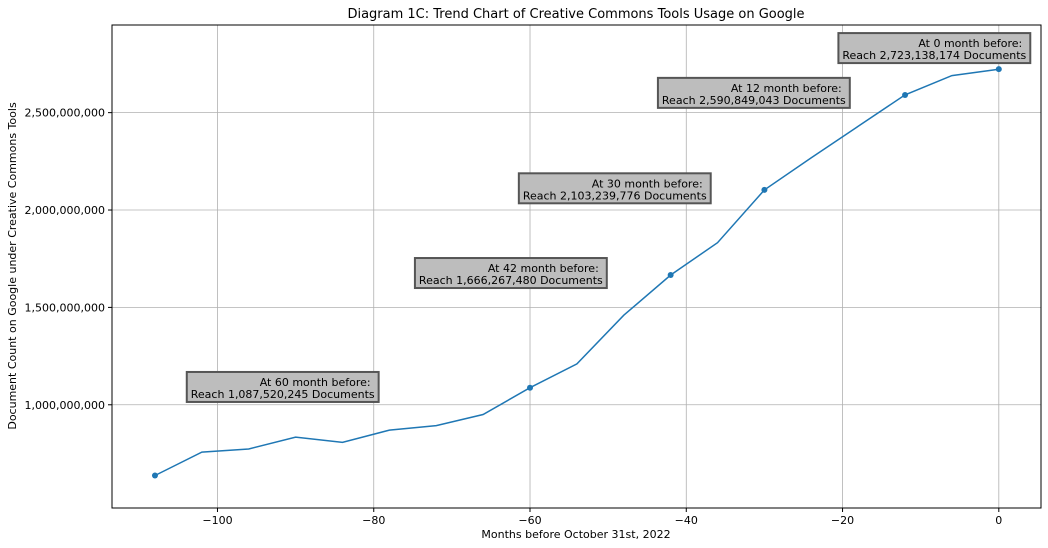 The height and width of the screenshot is (548, 1048). Describe the element at coordinates (543, 268) in the screenshot. I see `annotation-line1: At 42 month before:` at that location.